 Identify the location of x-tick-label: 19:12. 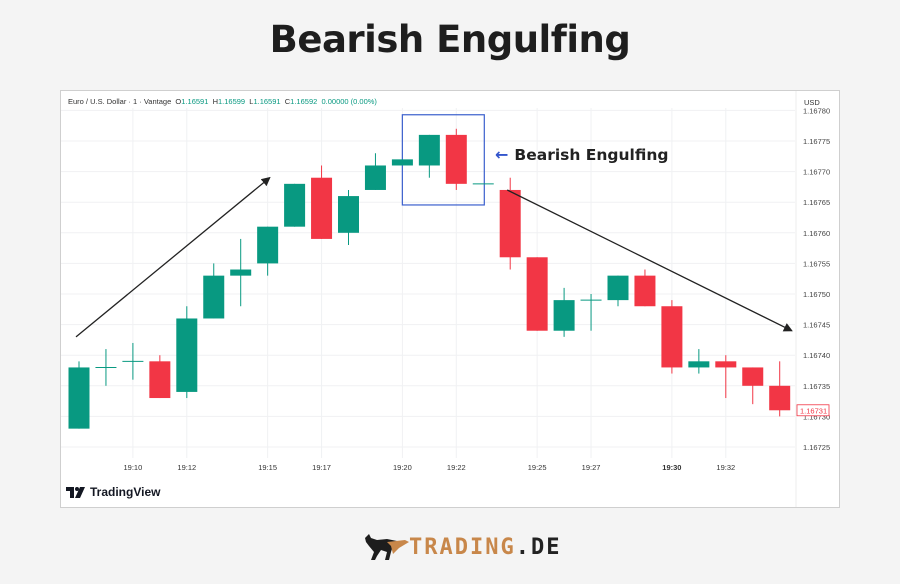
(186, 467).